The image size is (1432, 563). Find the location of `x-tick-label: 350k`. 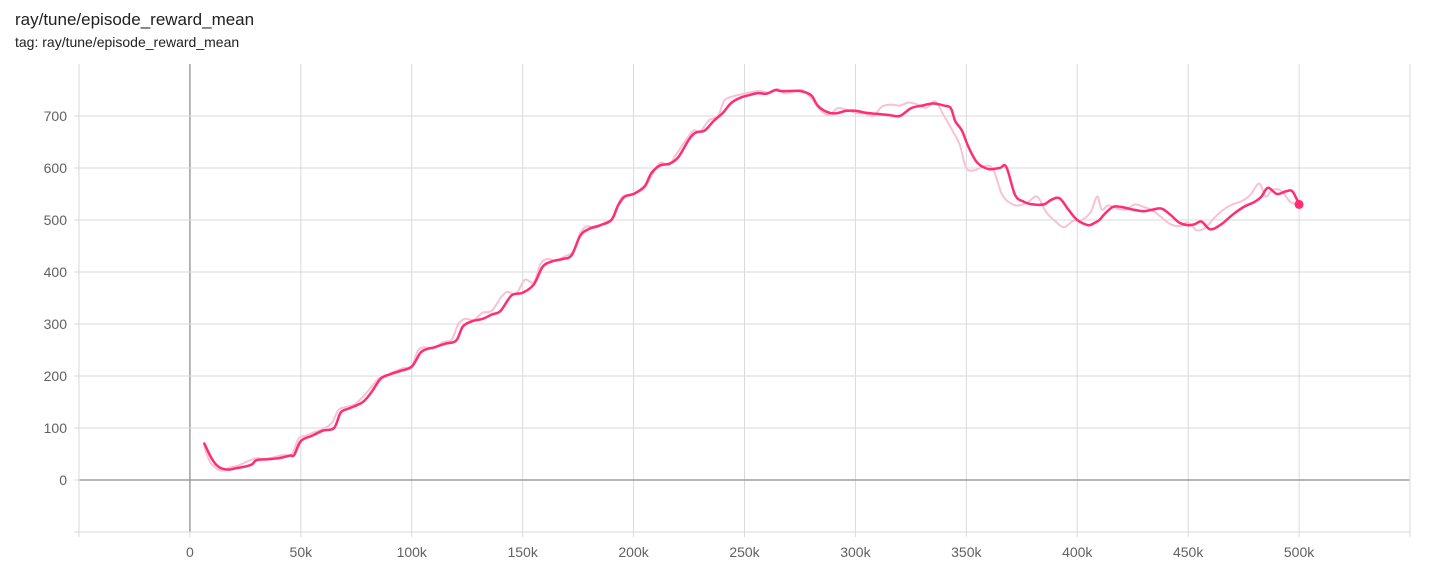

x-tick-label: 350k is located at coordinates (966, 552).